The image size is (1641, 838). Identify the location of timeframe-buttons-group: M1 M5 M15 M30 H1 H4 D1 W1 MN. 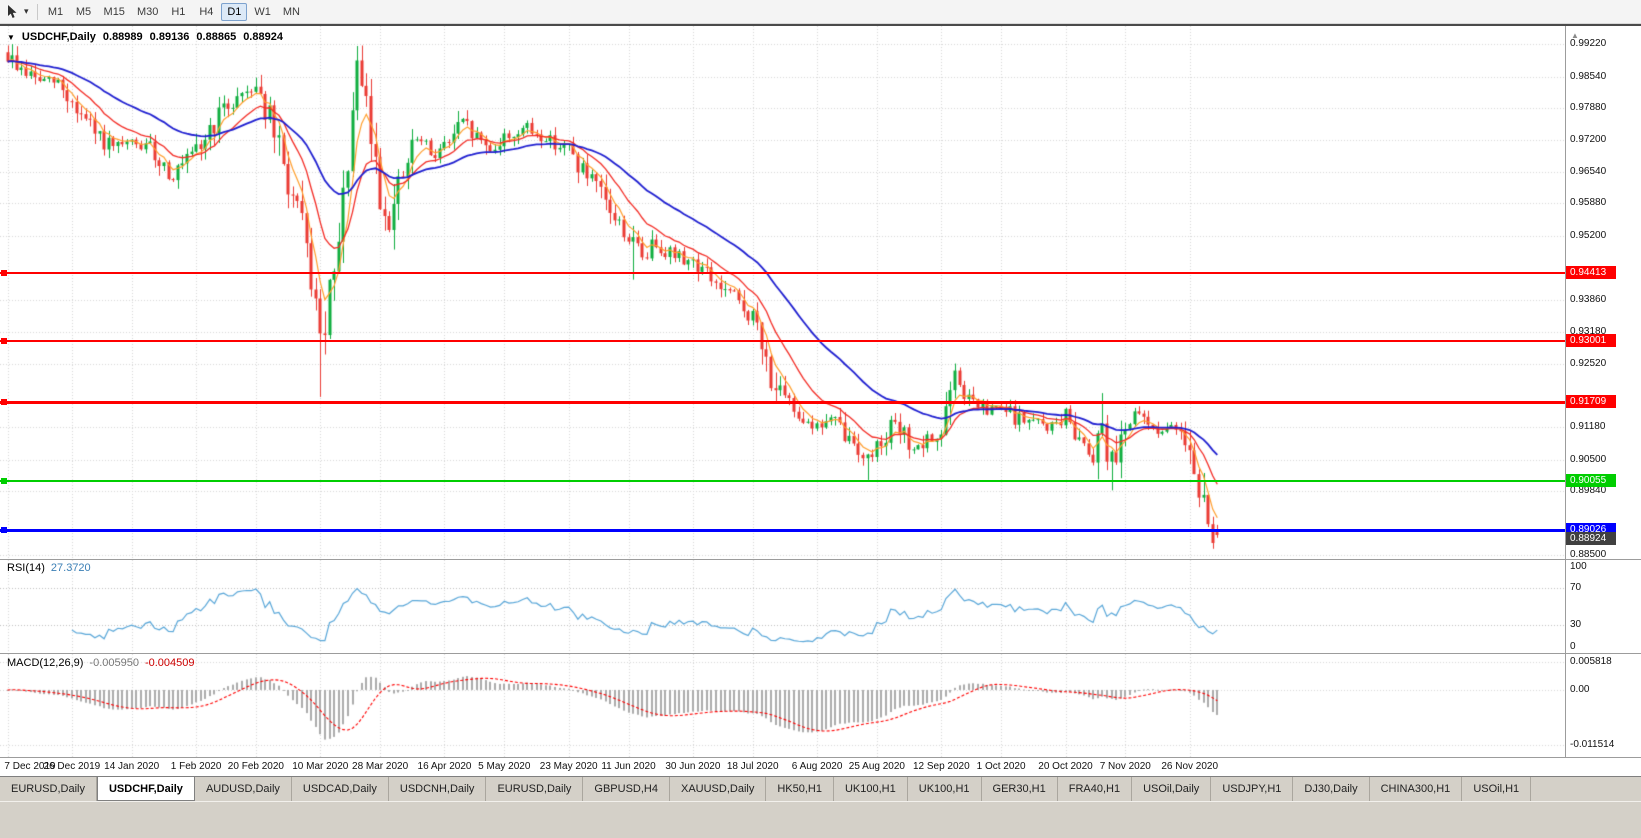
(174, 11).